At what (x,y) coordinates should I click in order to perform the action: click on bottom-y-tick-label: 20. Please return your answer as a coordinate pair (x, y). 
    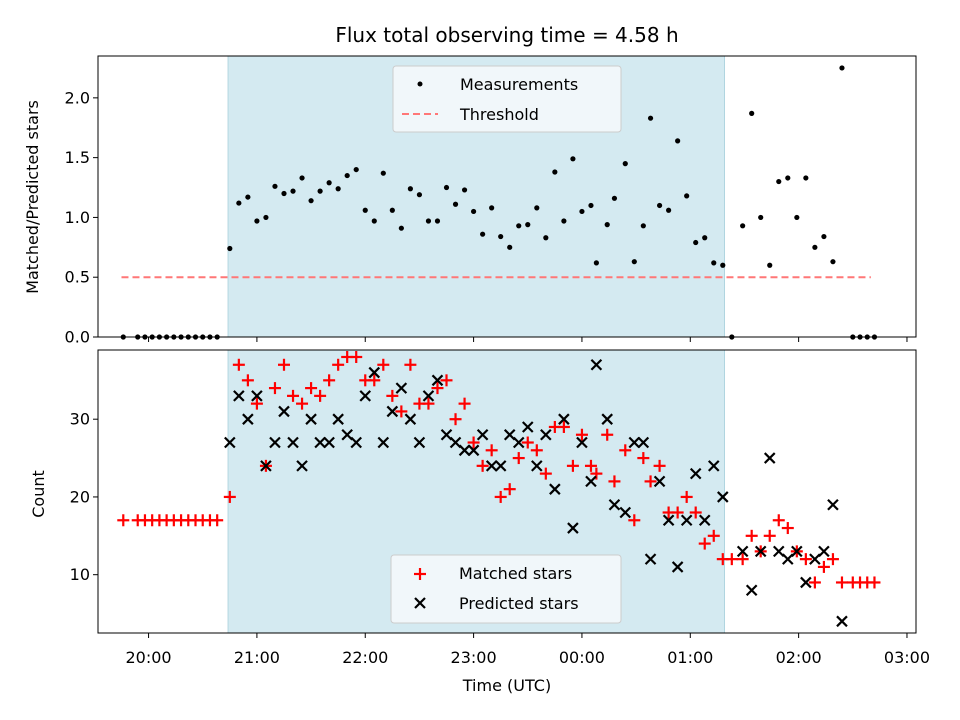
    Looking at the image, I should click on (80, 496).